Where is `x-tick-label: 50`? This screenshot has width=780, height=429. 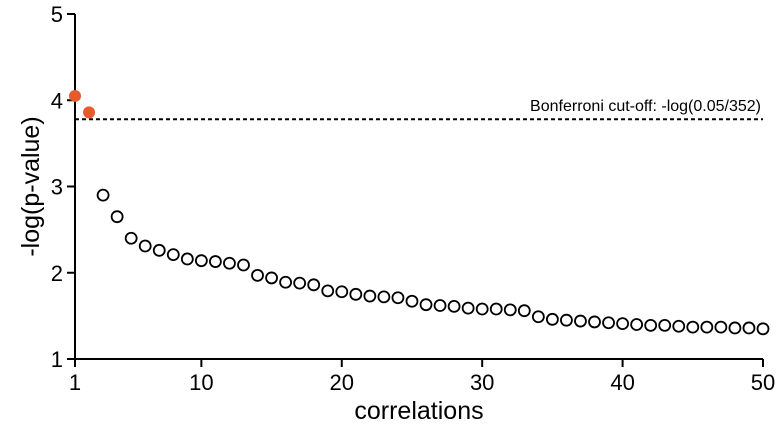
x-tick-label: 50 is located at coordinates (763, 382).